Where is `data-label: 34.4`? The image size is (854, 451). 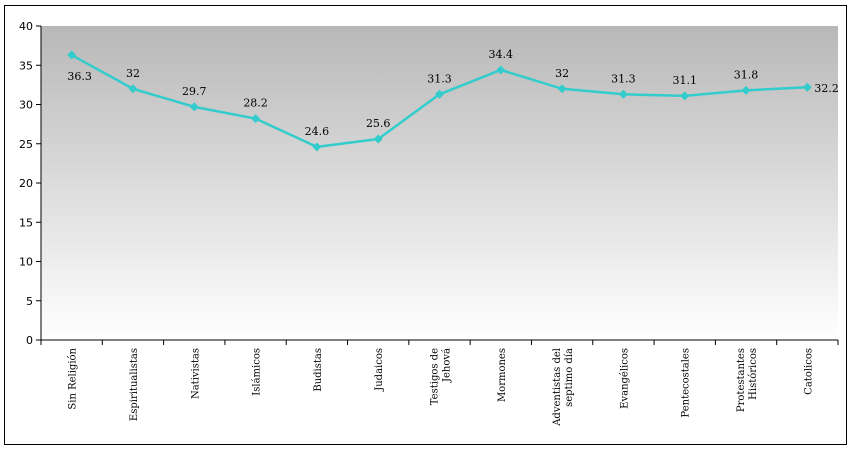 data-label: 34.4 is located at coordinates (501, 54).